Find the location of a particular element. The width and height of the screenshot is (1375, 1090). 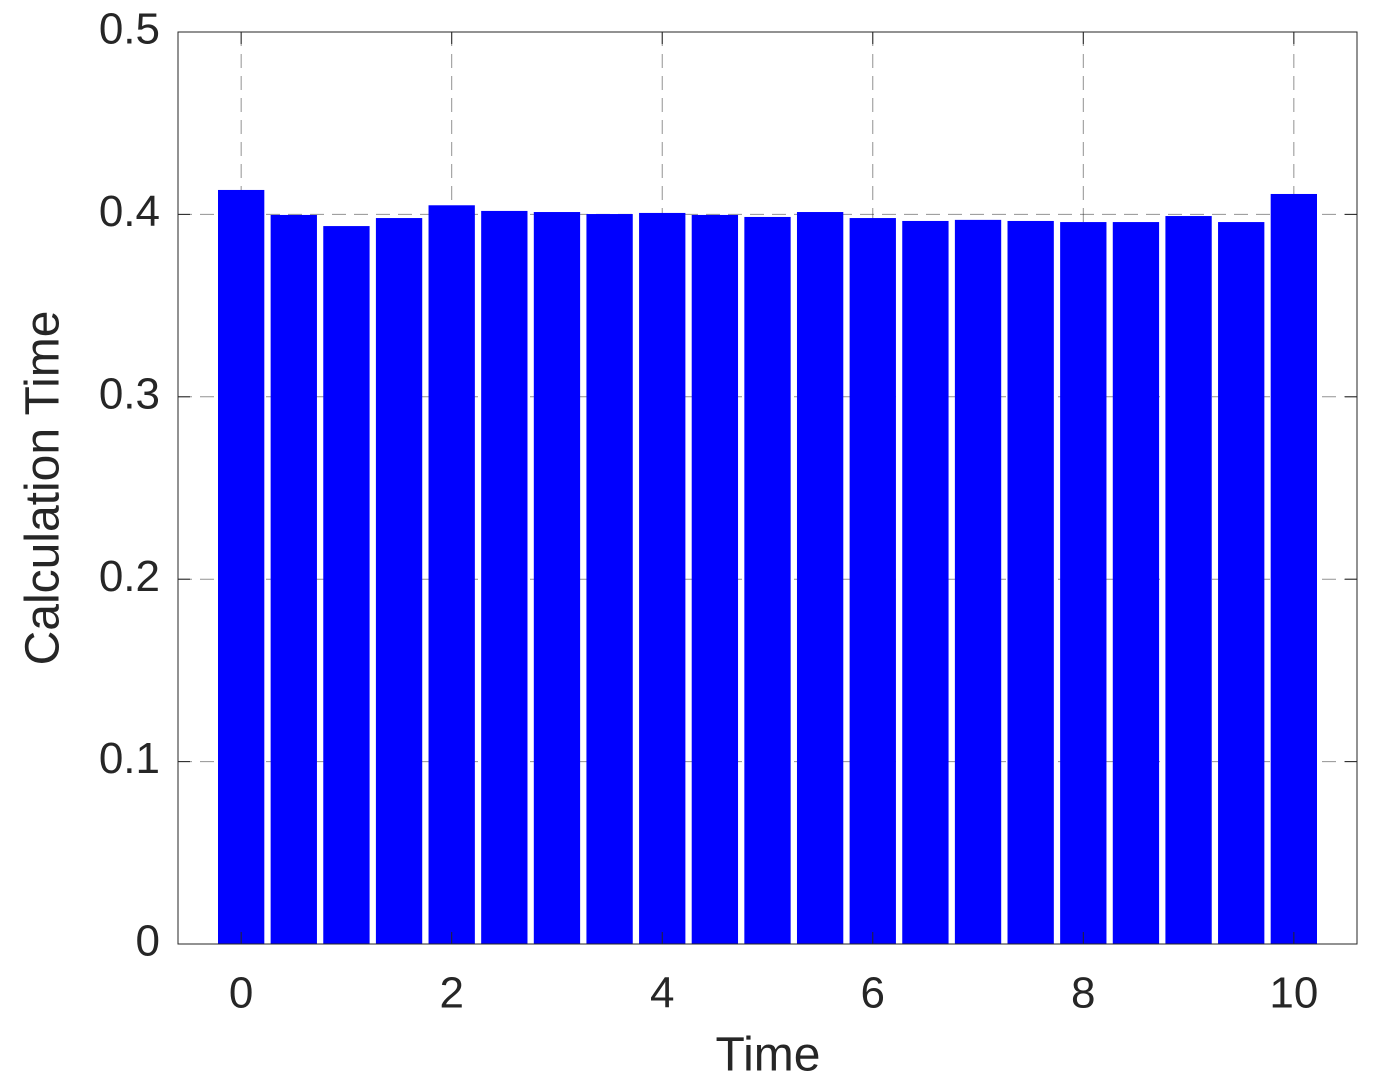

y-tick-label: 0.4 is located at coordinates (129, 211).